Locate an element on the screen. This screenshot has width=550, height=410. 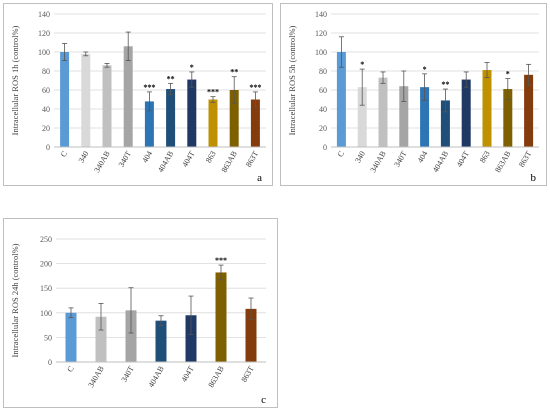
x-tick-label-c-863T: 863T is located at coordinates (247, 373).